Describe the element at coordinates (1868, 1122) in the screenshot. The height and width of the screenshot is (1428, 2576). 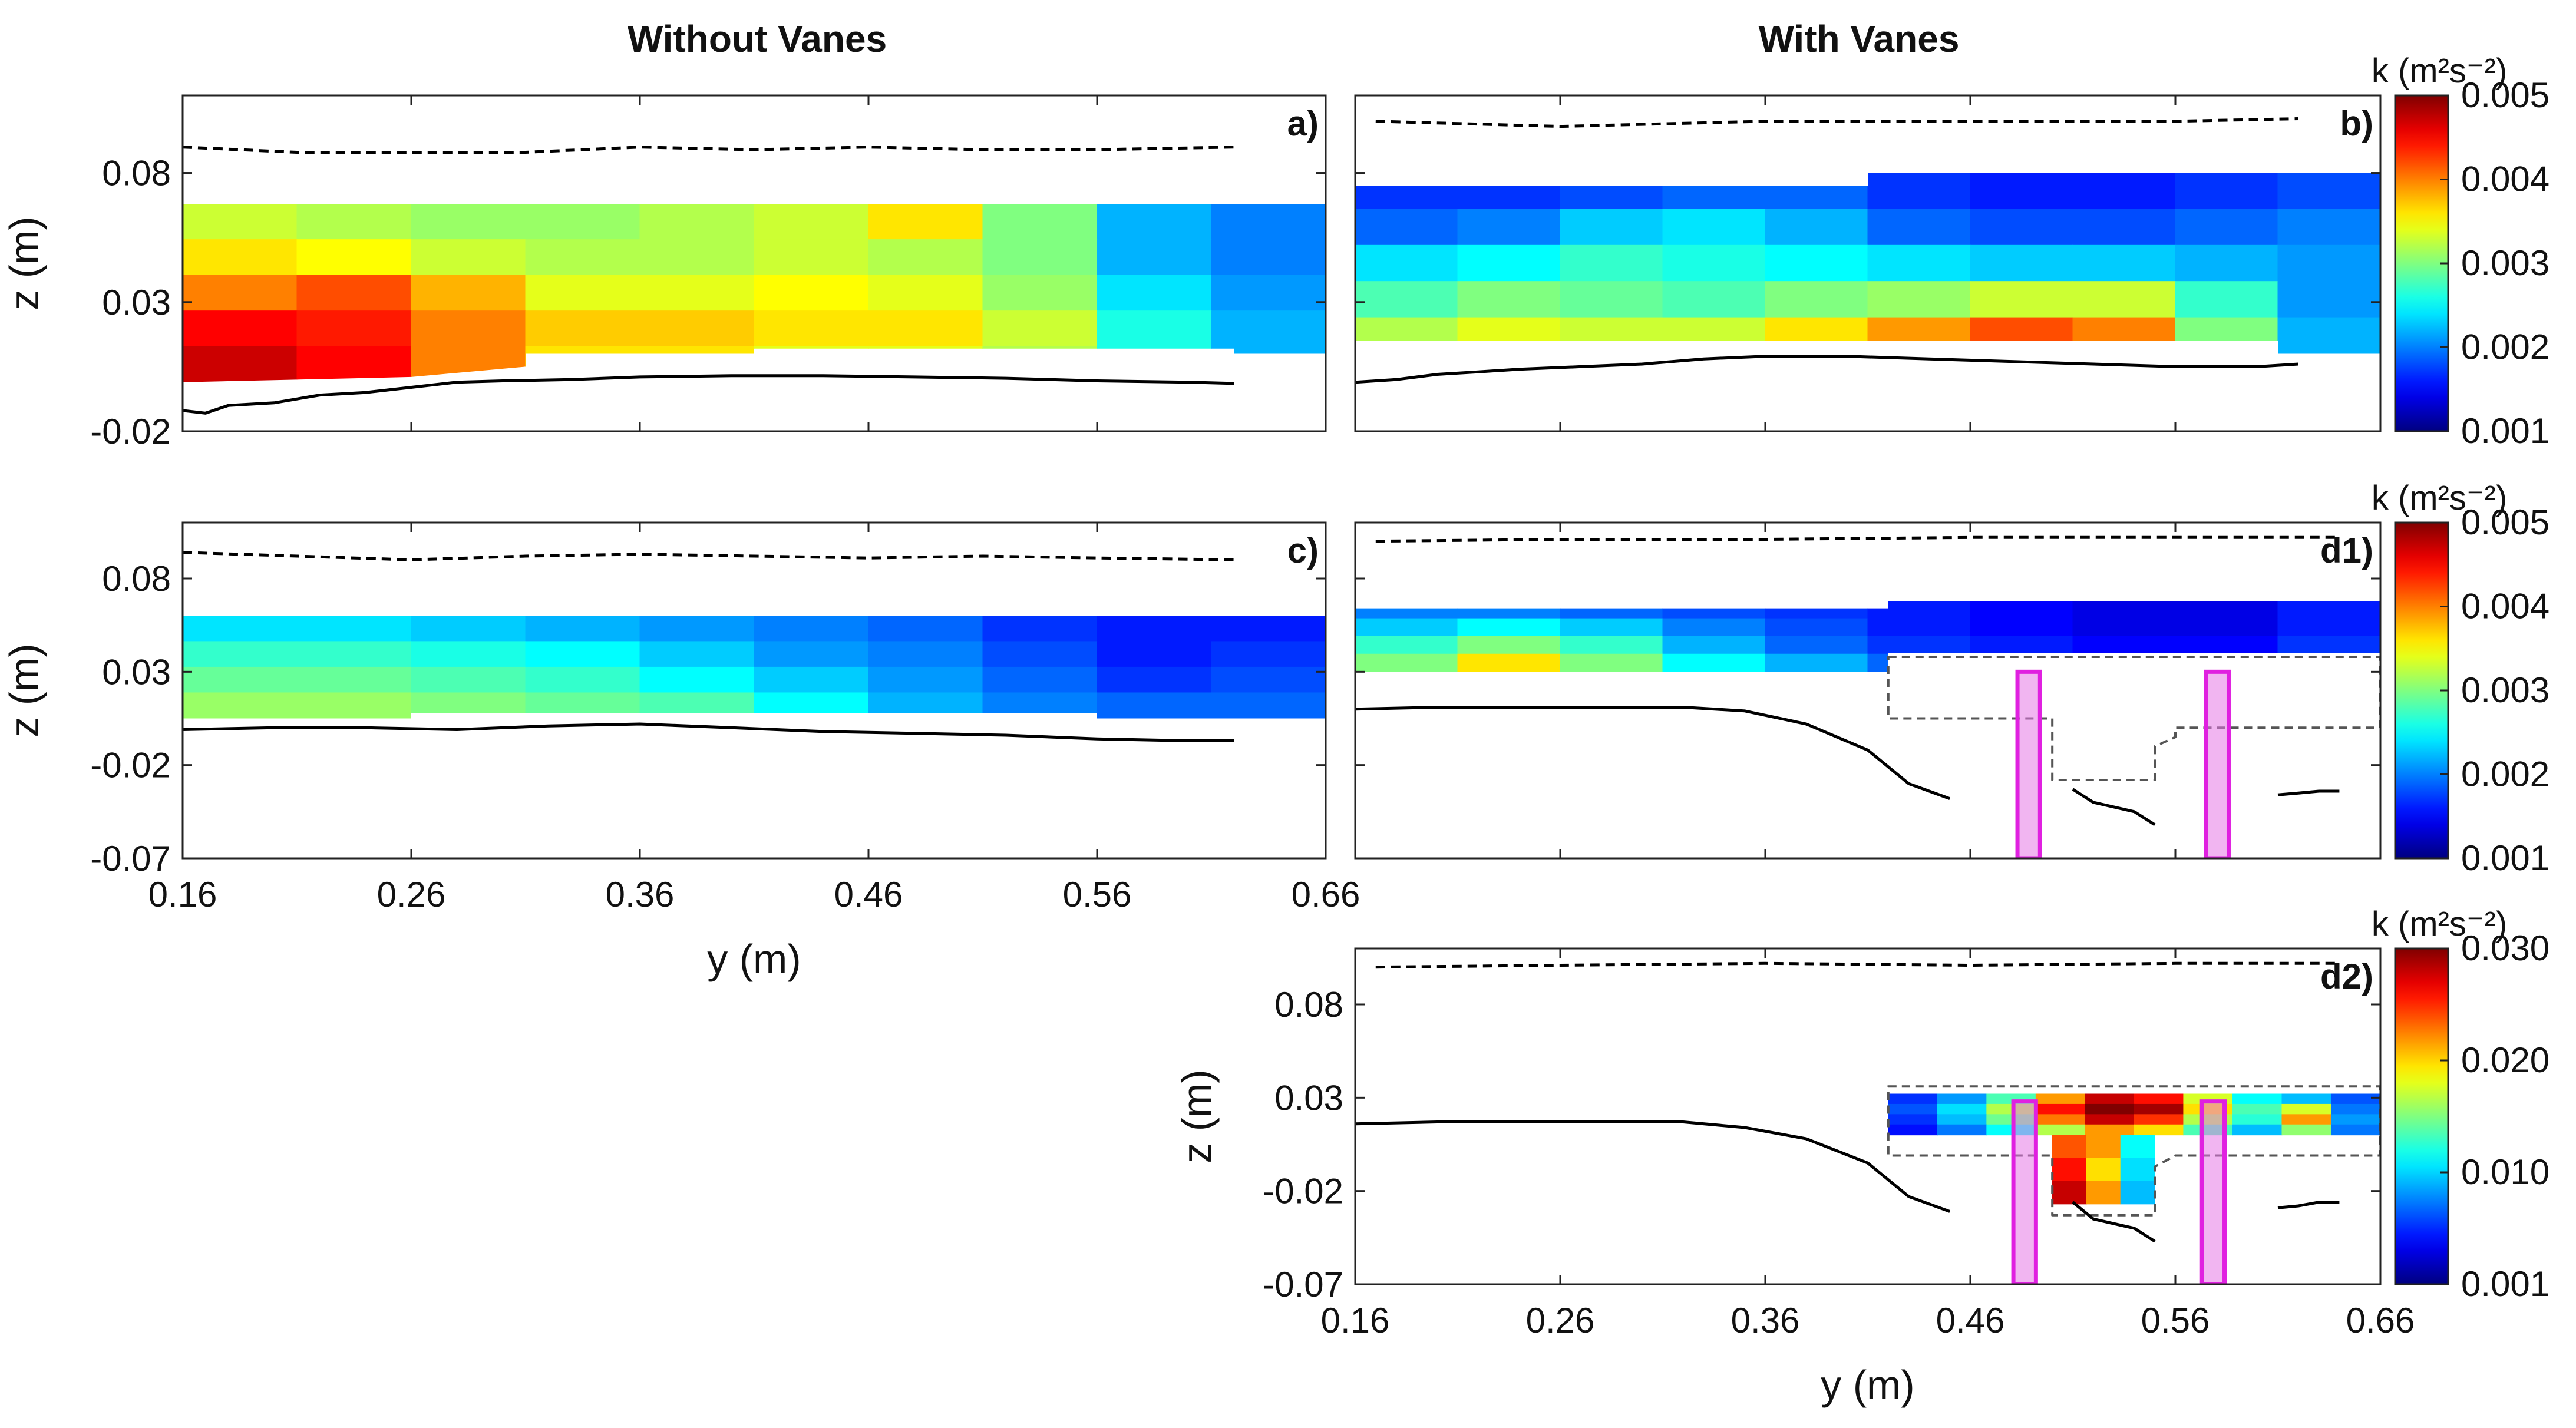
I see `panel-d2-field` at that location.